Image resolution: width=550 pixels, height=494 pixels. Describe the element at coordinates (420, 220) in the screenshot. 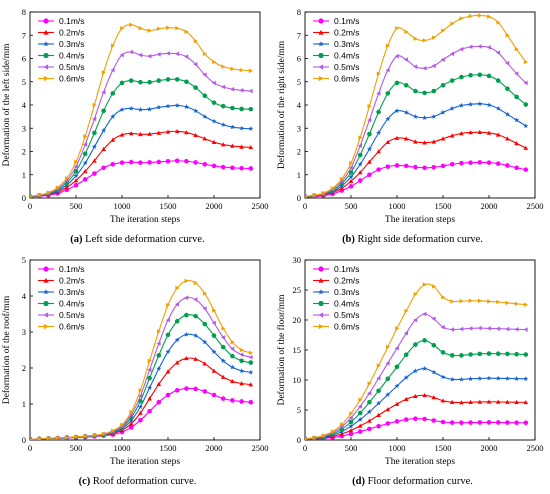

I see `x-axis-label: The iteration steps` at that location.